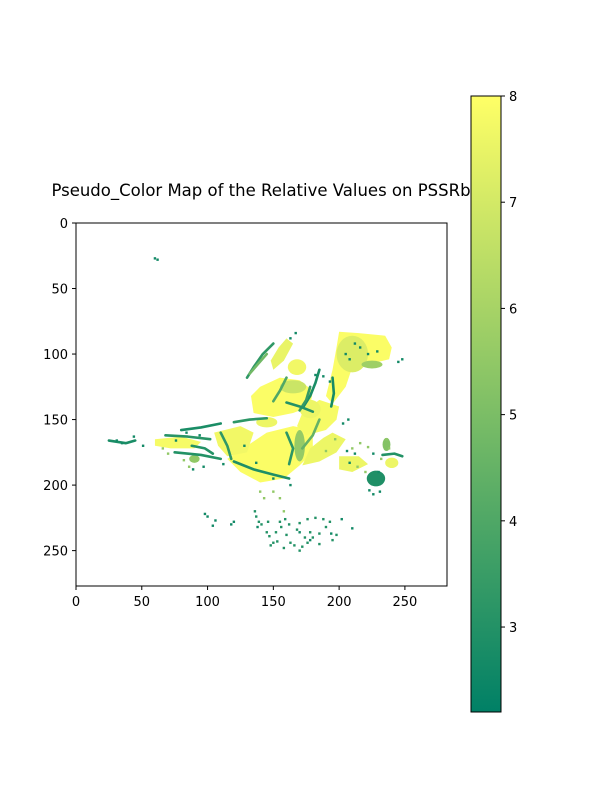  What do you see at coordinates (513, 97) in the screenshot?
I see `colorbar-tick-label: 8` at bounding box center [513, 97].